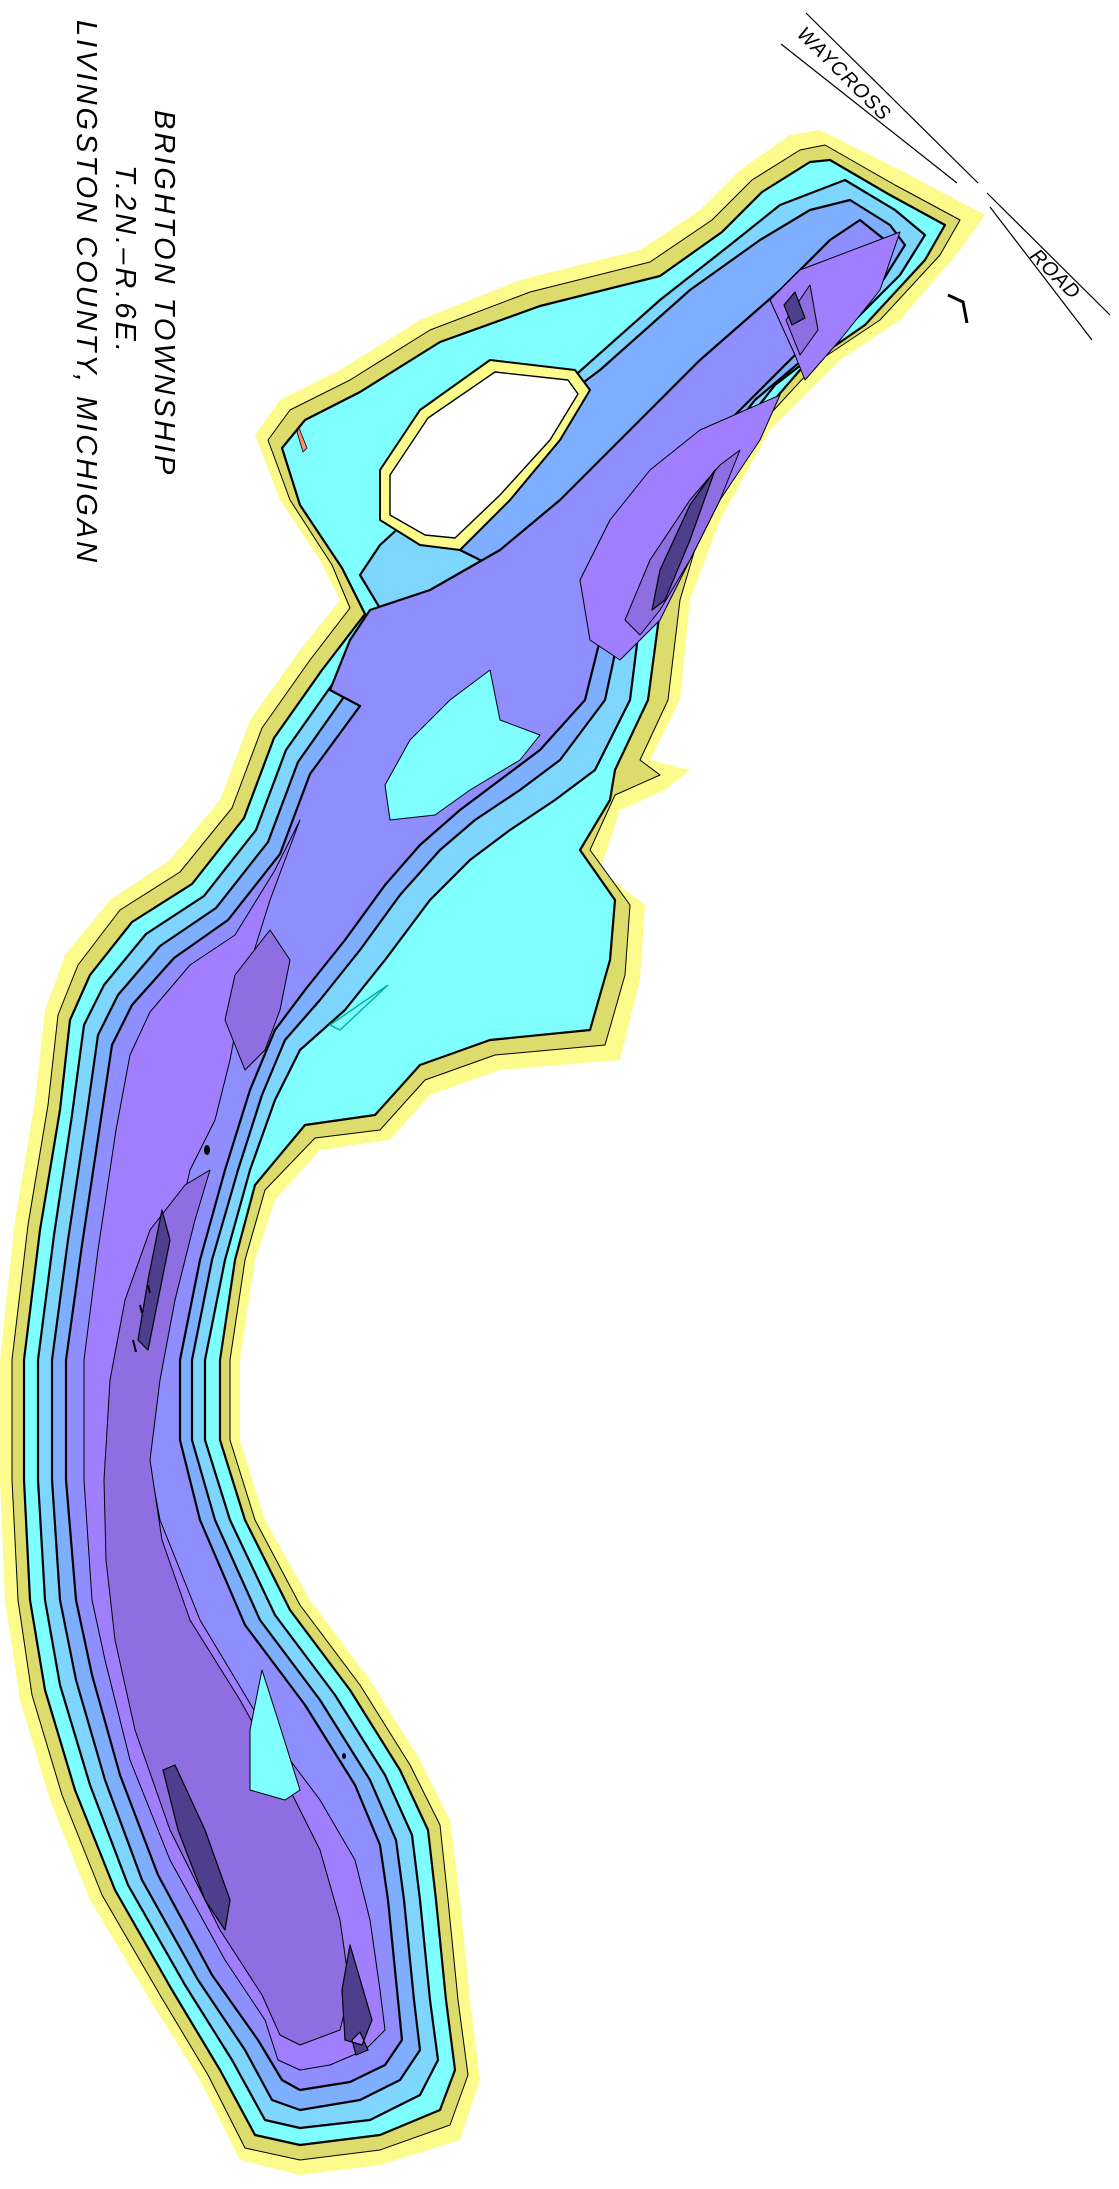 The height and width of the screenshot is (2189, 1119). Describe the element at coordinates (344, 1756) in the screenshot. I see `sounding-dot-south` at that location.